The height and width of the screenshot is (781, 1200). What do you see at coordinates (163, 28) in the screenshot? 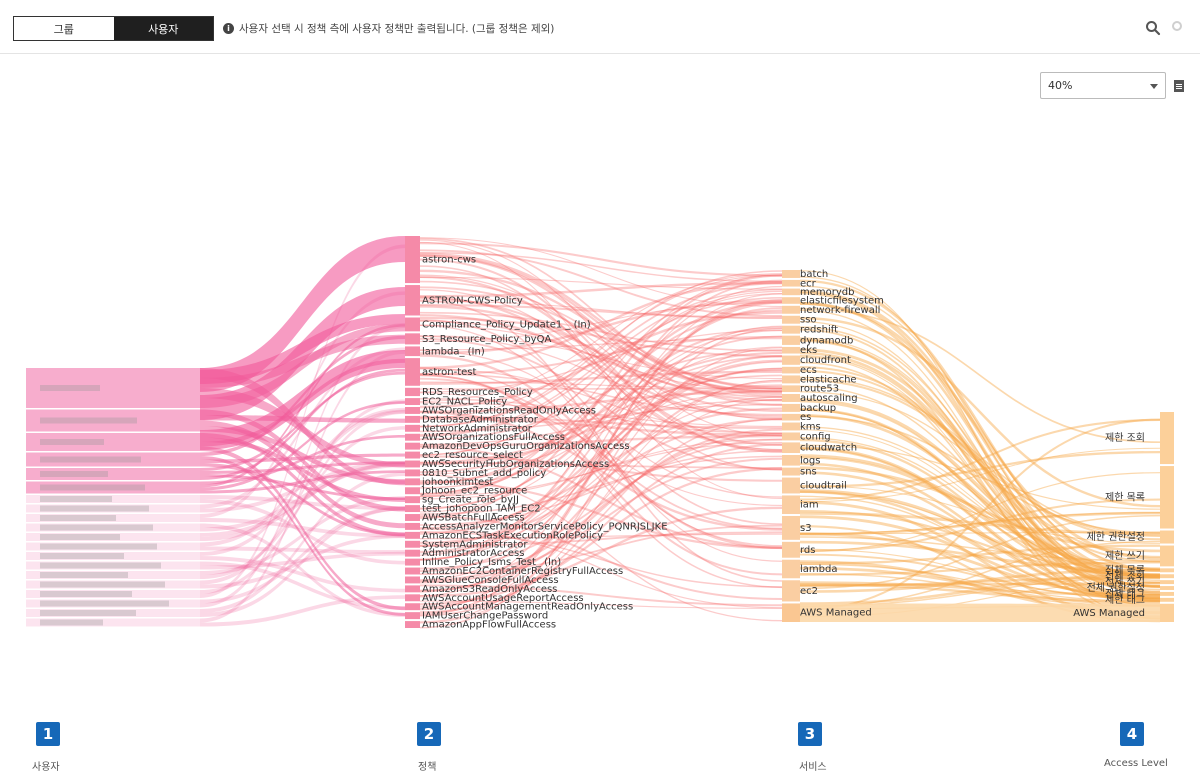
I see `user-tab: 사용자` at bounding box center [163, 28].